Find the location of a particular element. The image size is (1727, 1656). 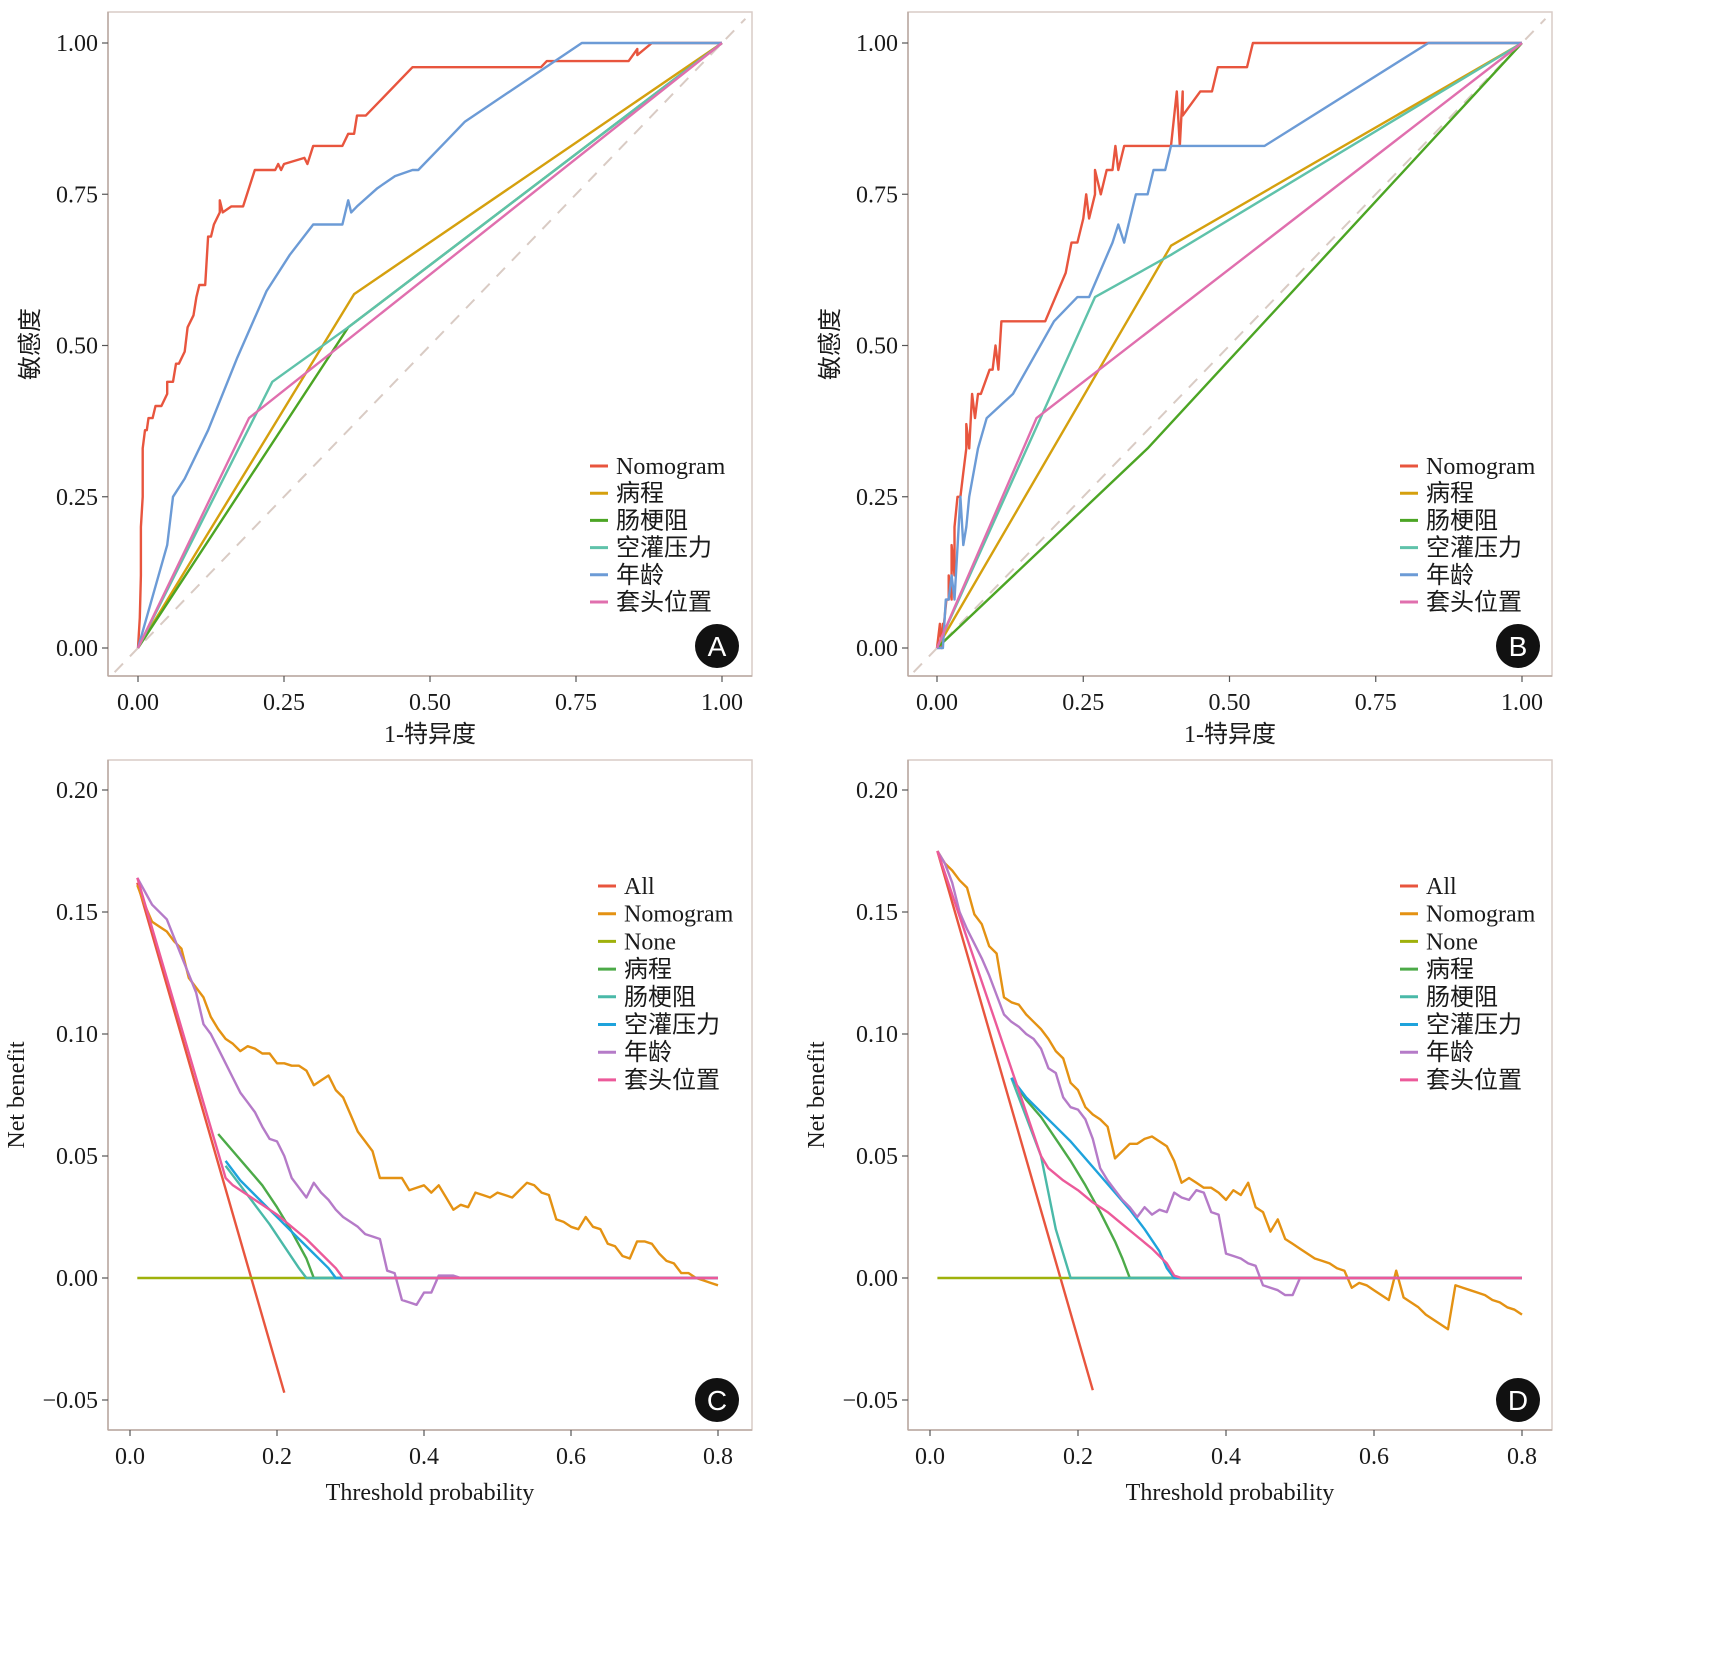

x-tick-label: 0.50 is located at coordinates (1230, 703).